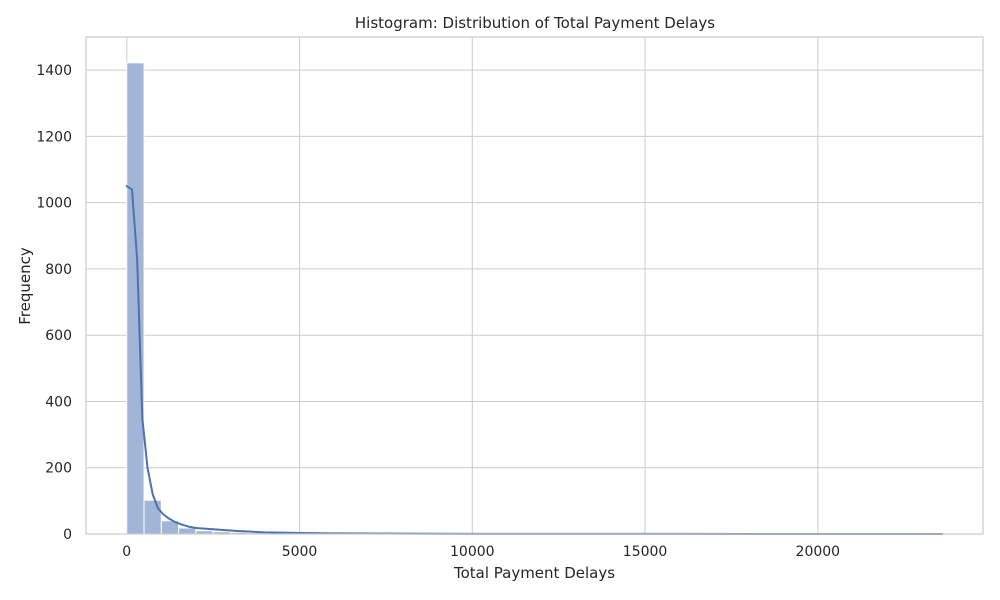 The height and width of the screenshot is (600, 1000). What do you see at coordinates (58, 469) in the screenshot?
I see `y-tick-label: 200` at bounding box center [58, 469].